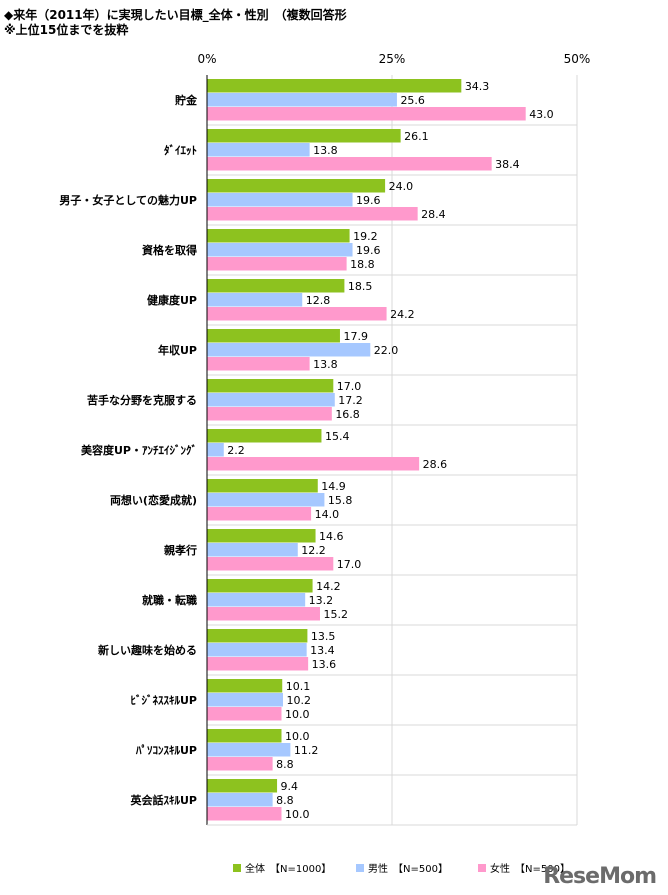 This screenshot has height=895, width=668. I want to click on data-label: 19.2, so click(365, 236).